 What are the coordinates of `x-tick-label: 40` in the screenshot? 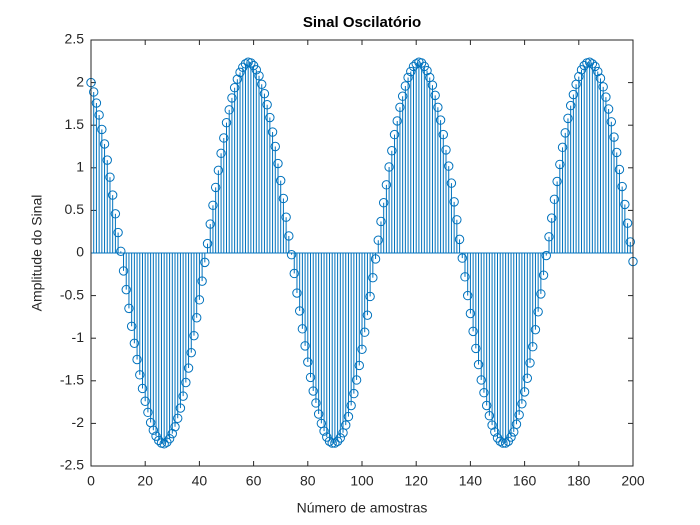 It's located at (200, 481).